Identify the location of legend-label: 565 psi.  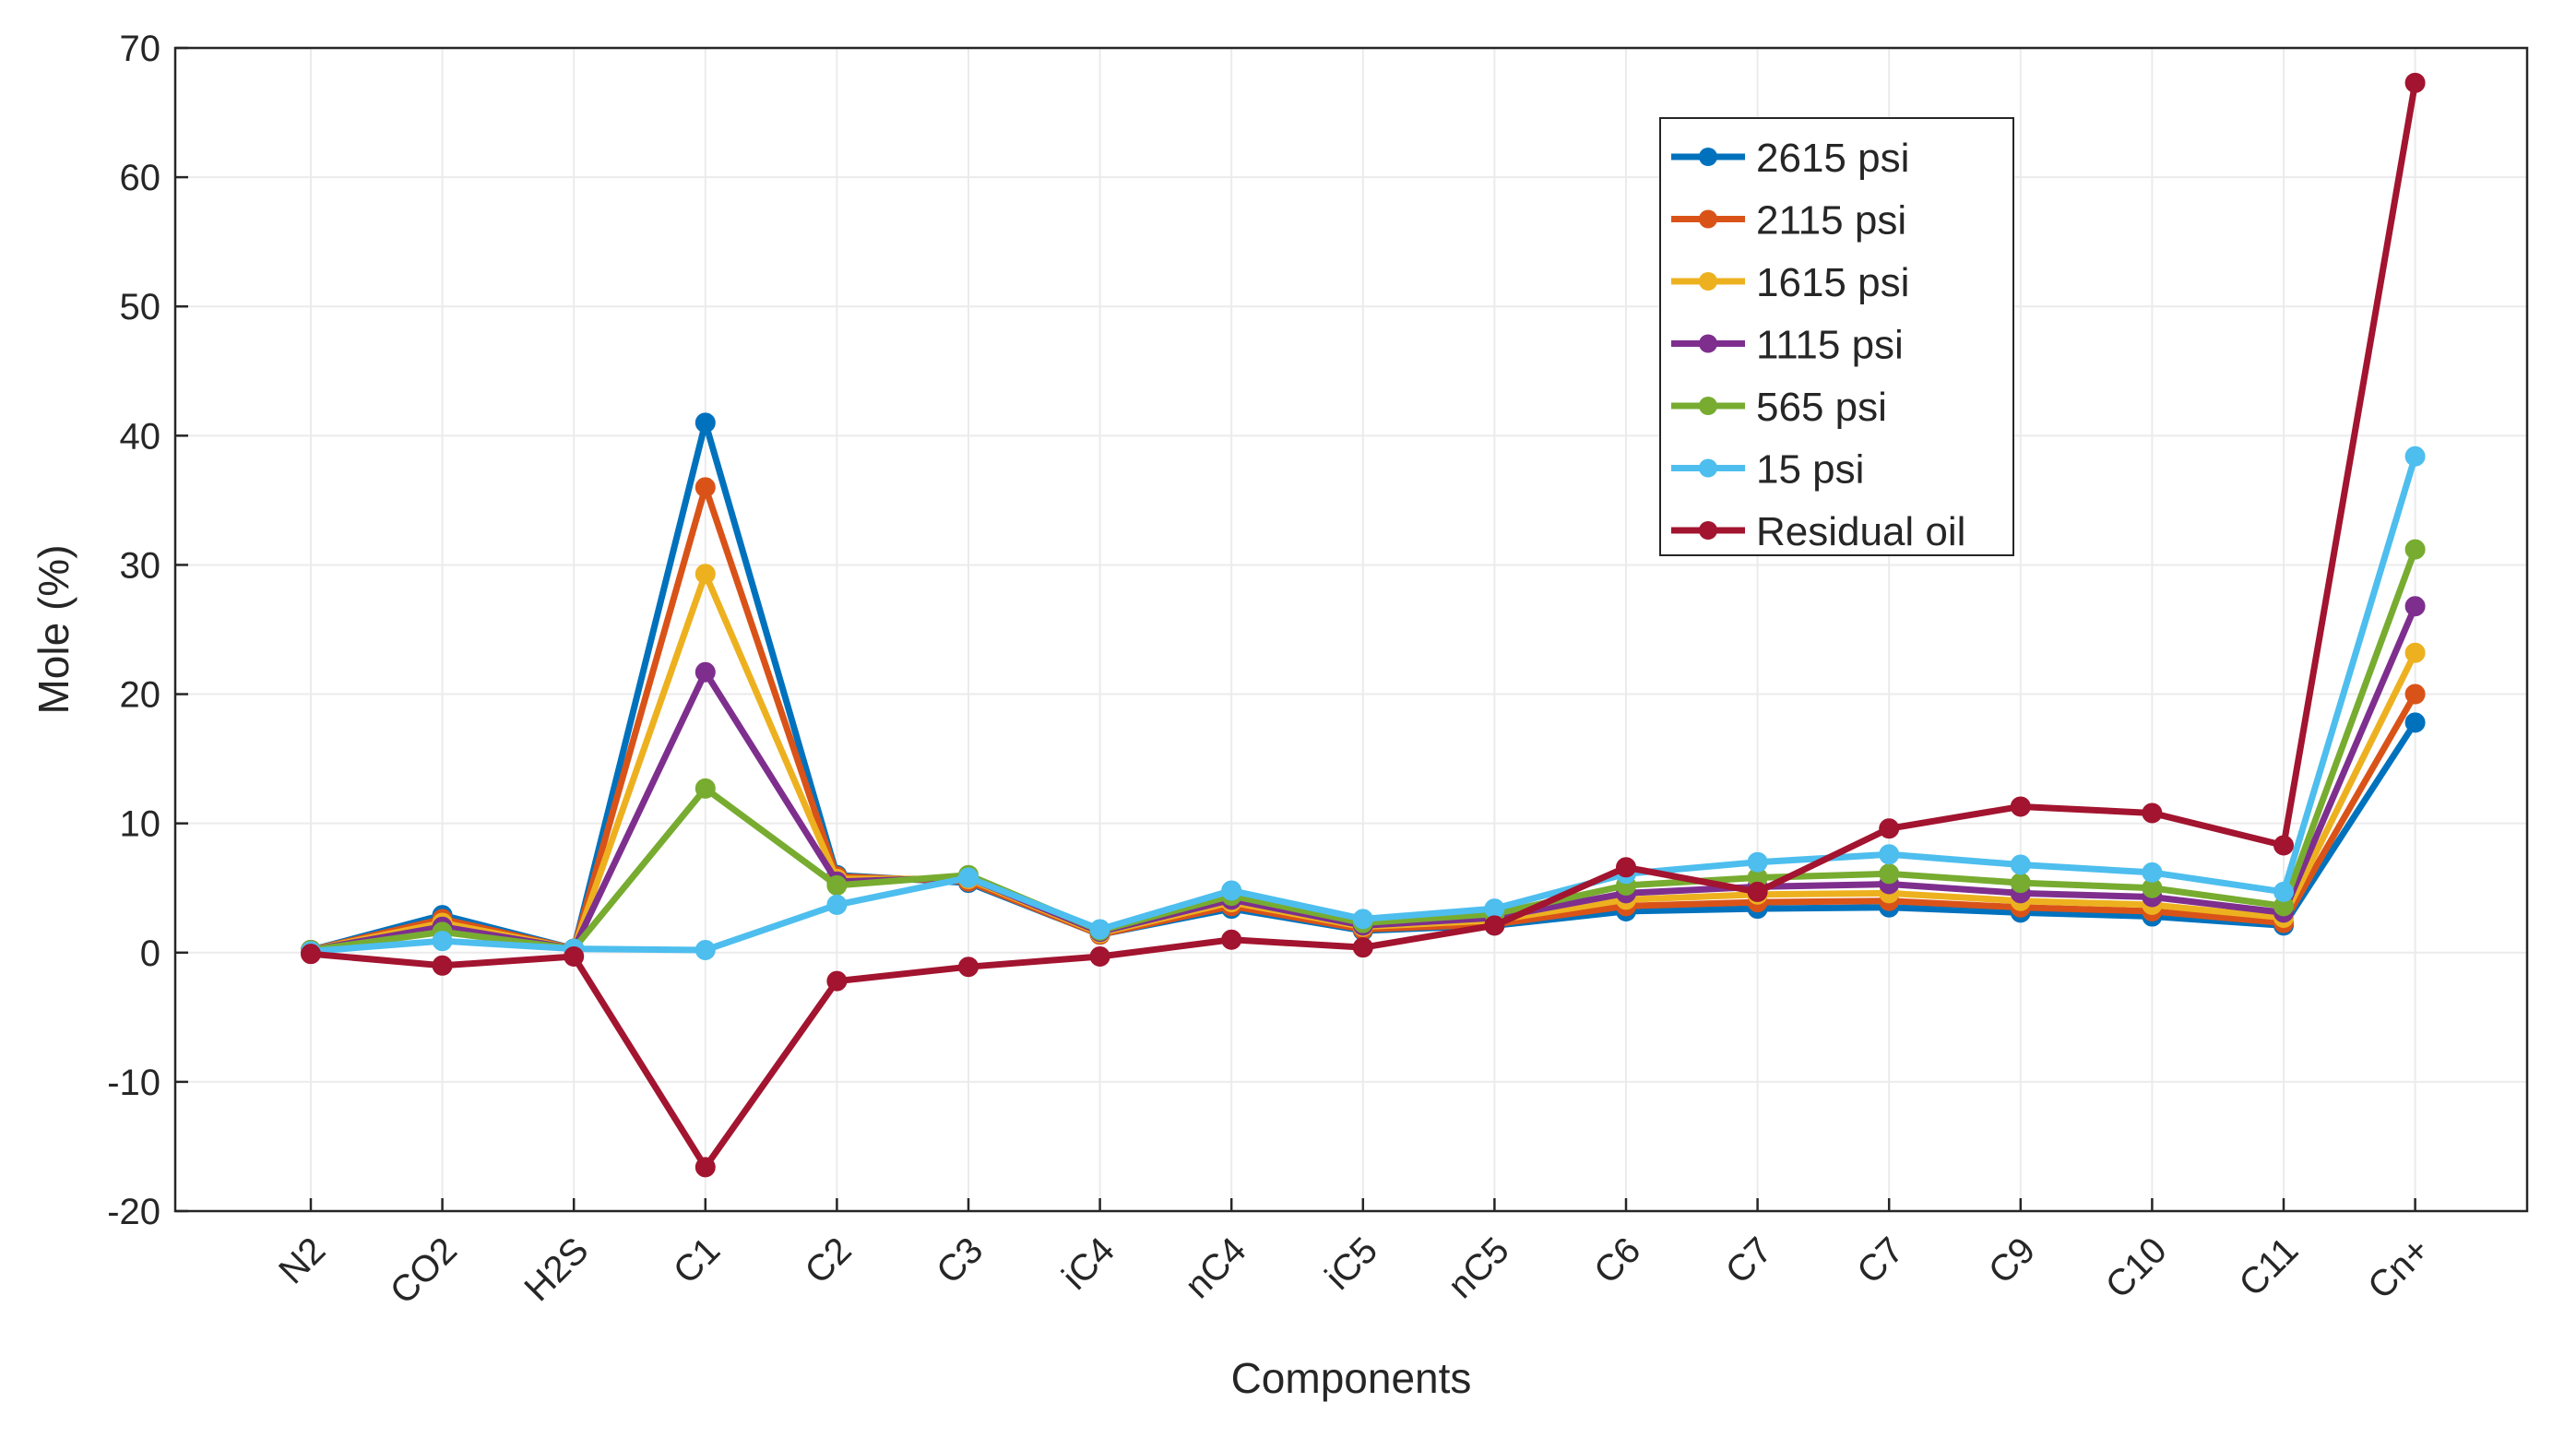
(1821, 407).